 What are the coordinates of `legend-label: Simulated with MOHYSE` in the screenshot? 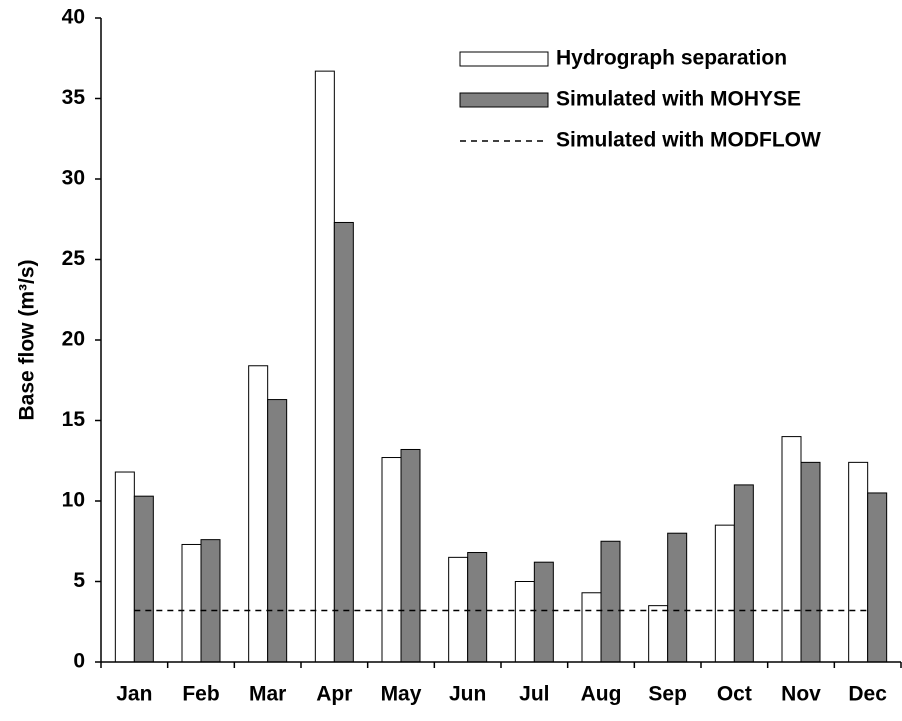 It's located at (678, 99).